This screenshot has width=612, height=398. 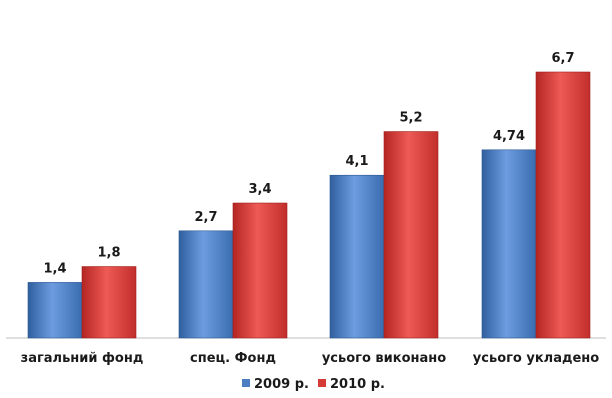 What do you see at coordinates (108, 253) in the screenshot?
I see `value-label: 1,8` at bounding box center [108, 253].